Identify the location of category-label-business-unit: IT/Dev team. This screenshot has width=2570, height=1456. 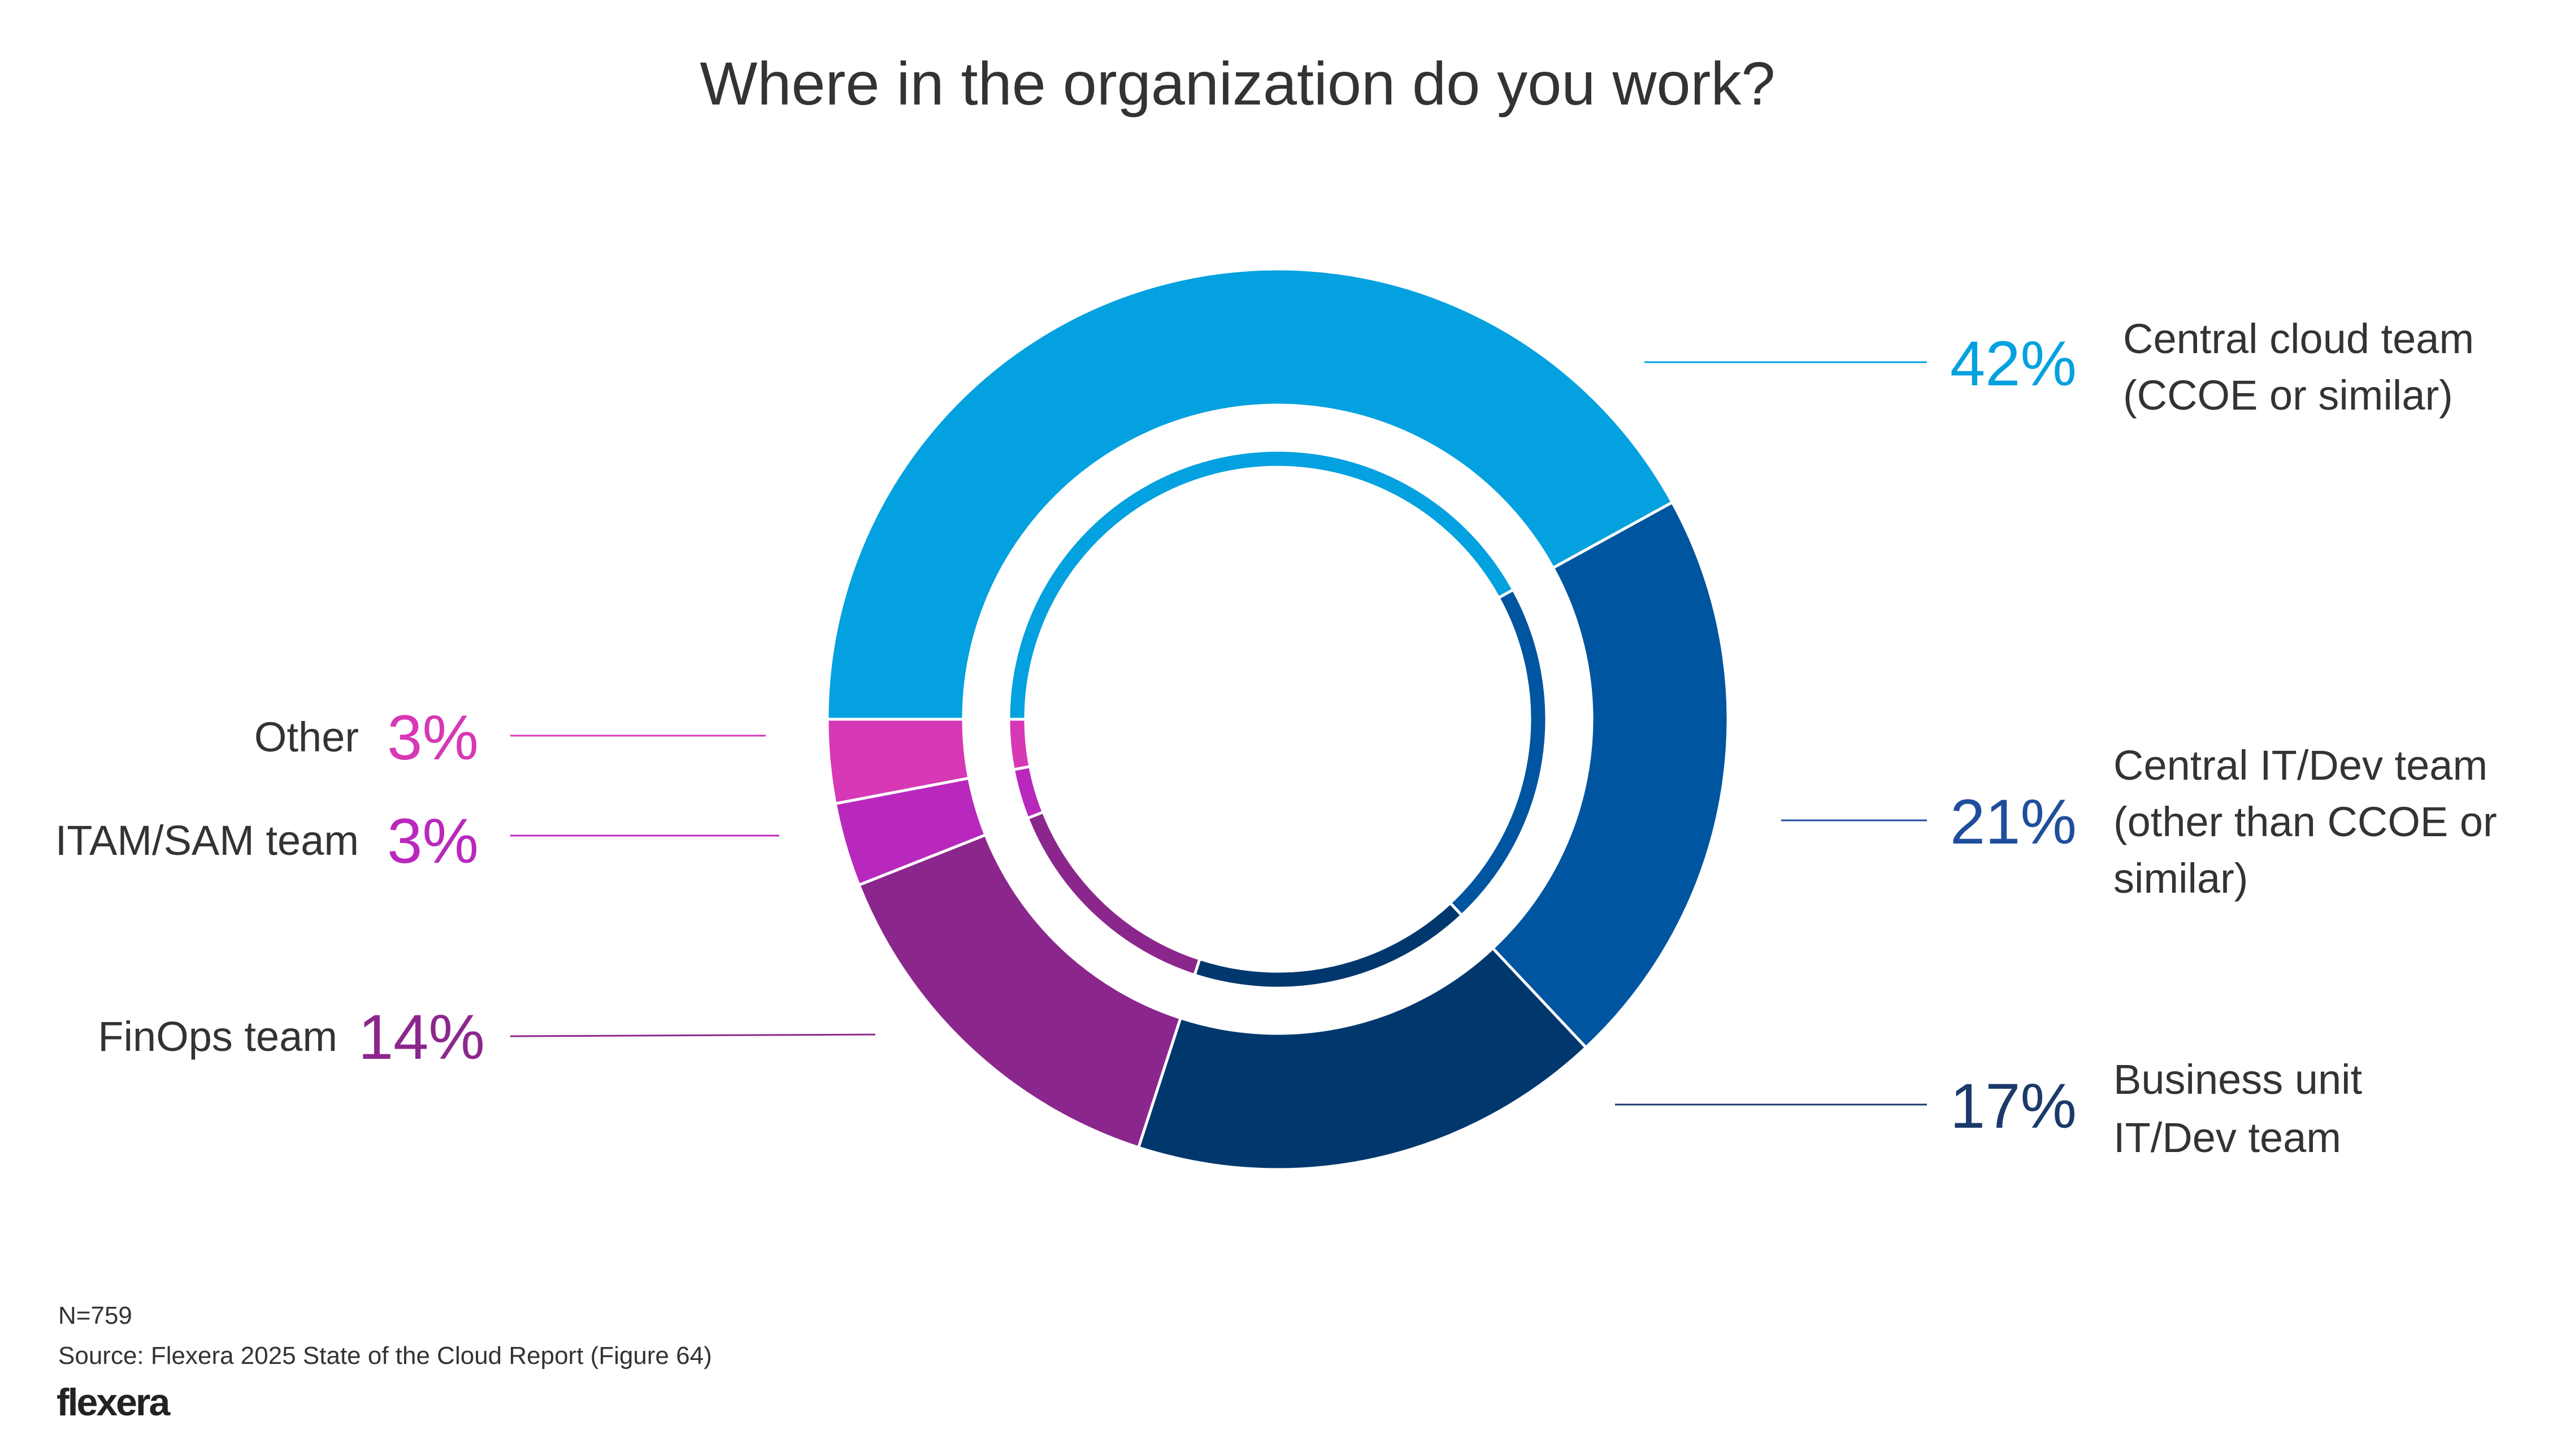
(2227, 1137).